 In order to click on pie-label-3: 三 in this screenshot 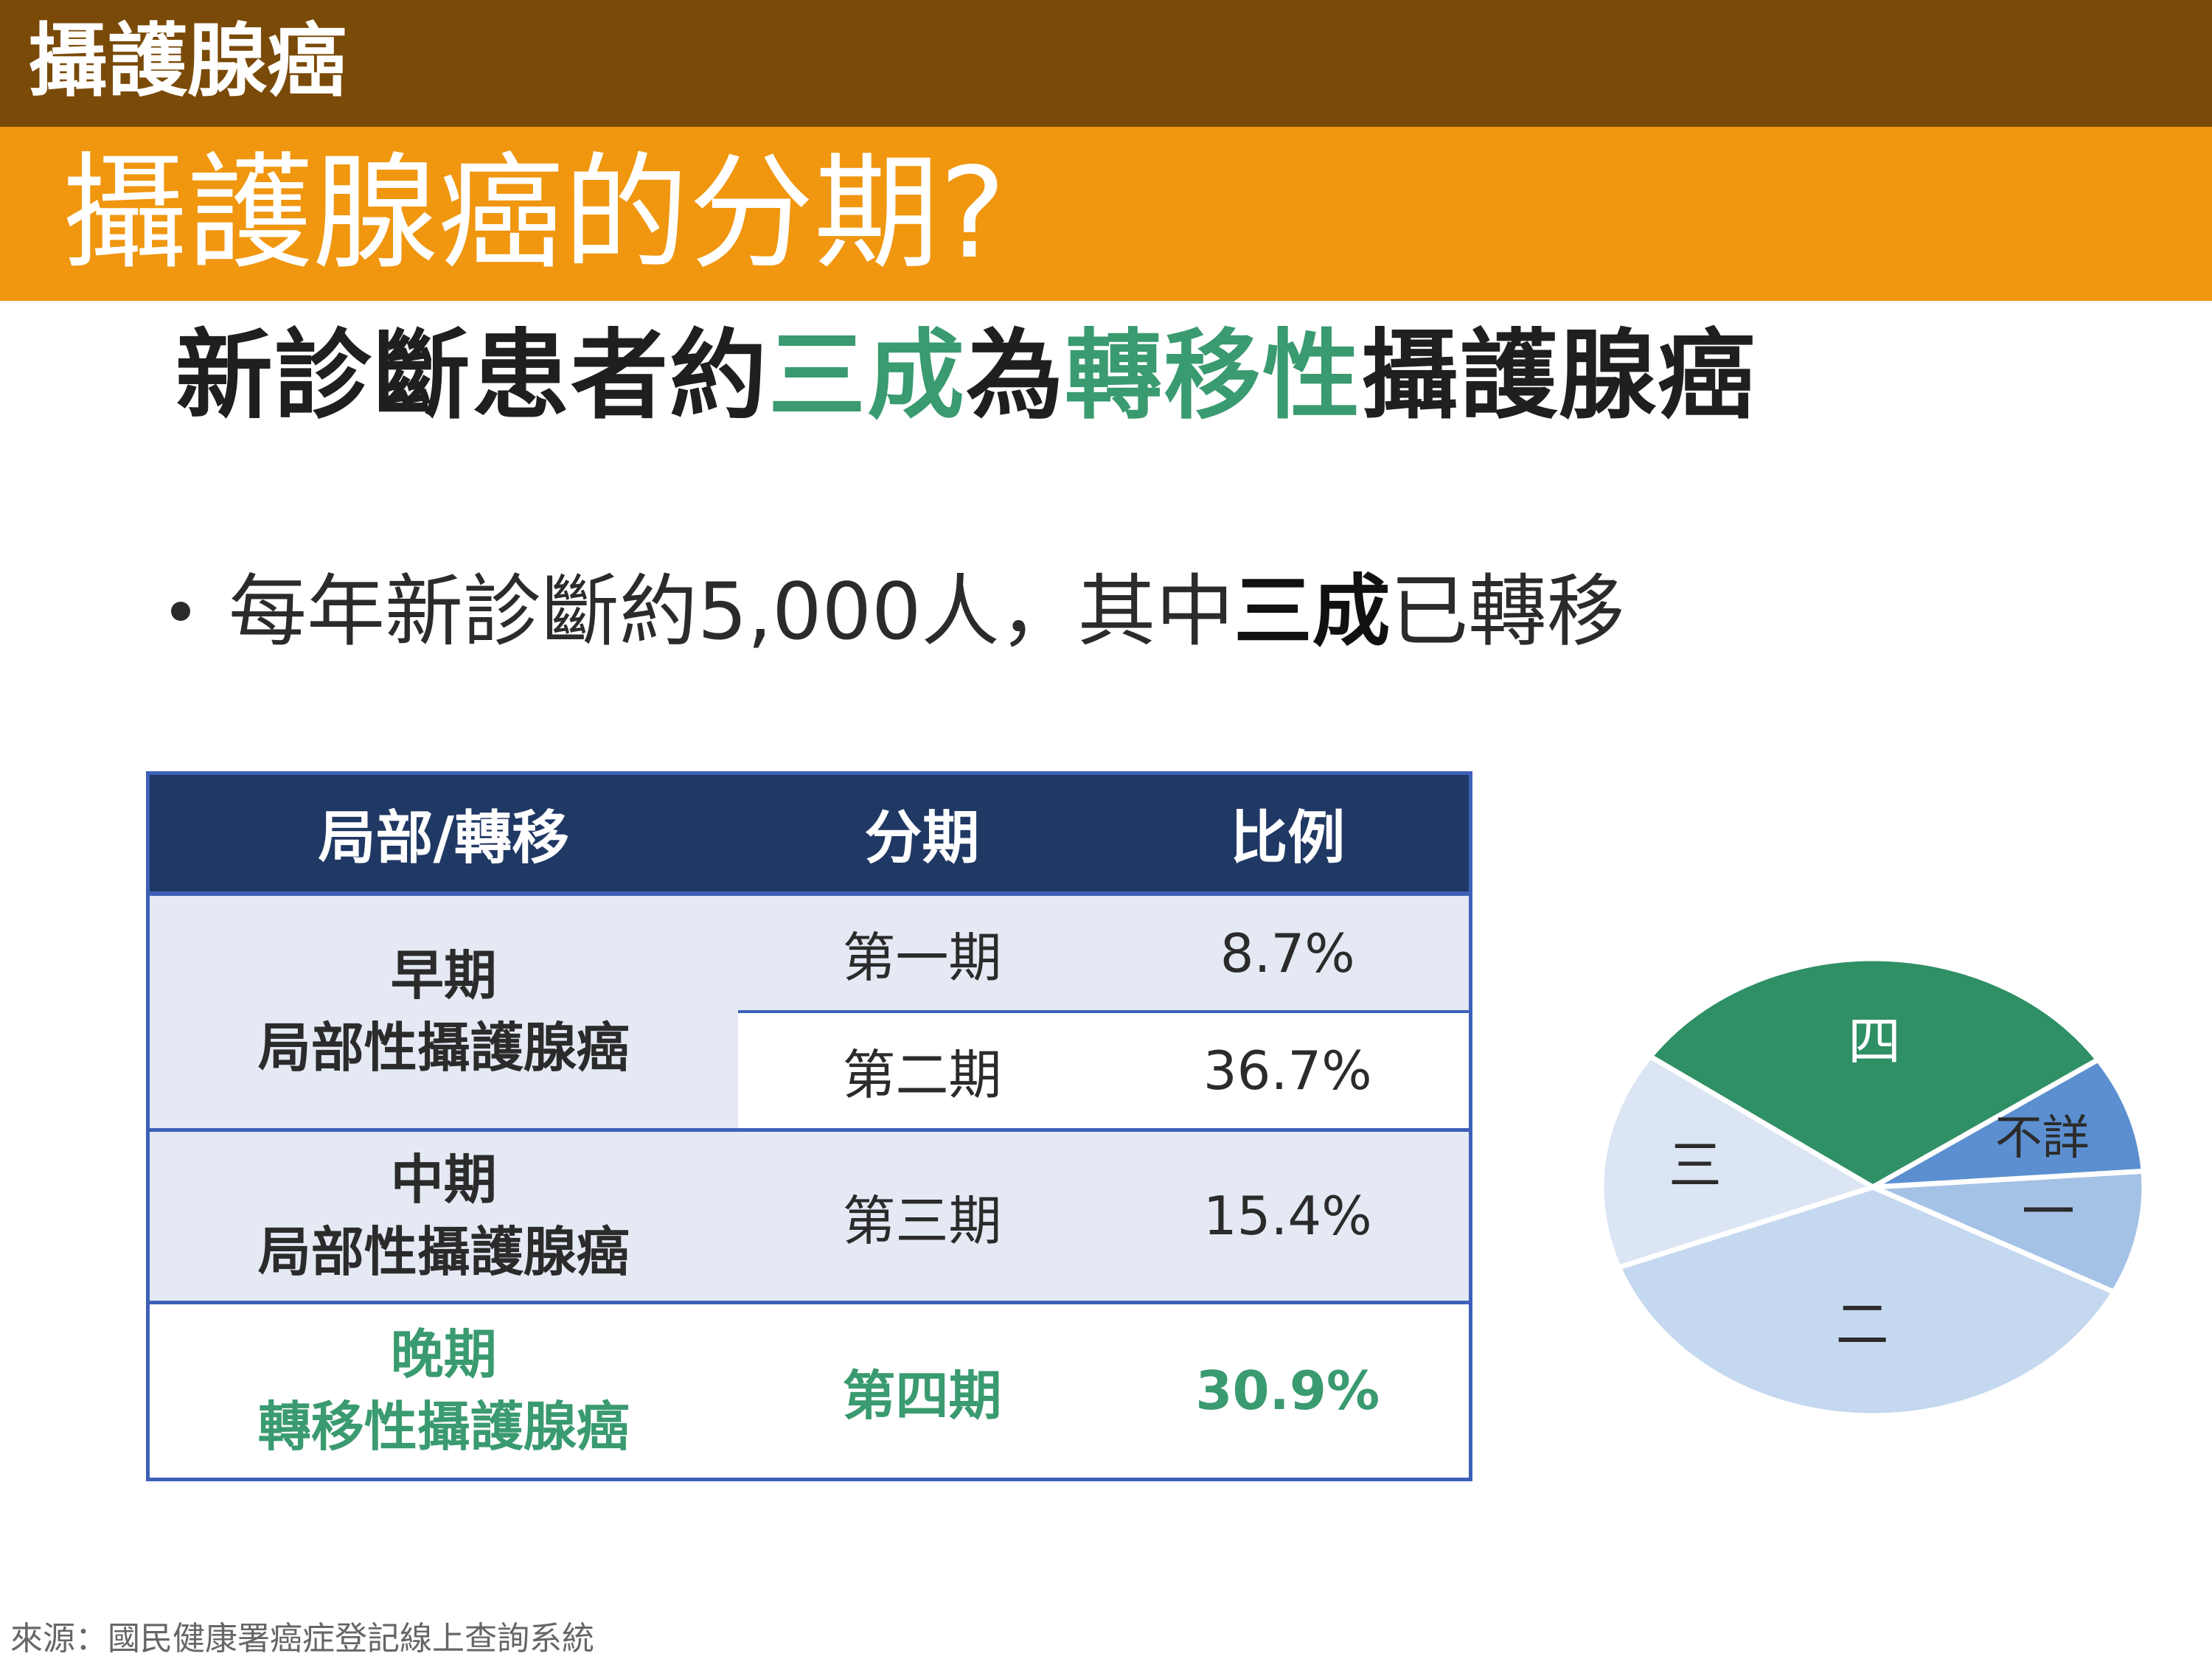, I will do `click(1695, 1166)`.